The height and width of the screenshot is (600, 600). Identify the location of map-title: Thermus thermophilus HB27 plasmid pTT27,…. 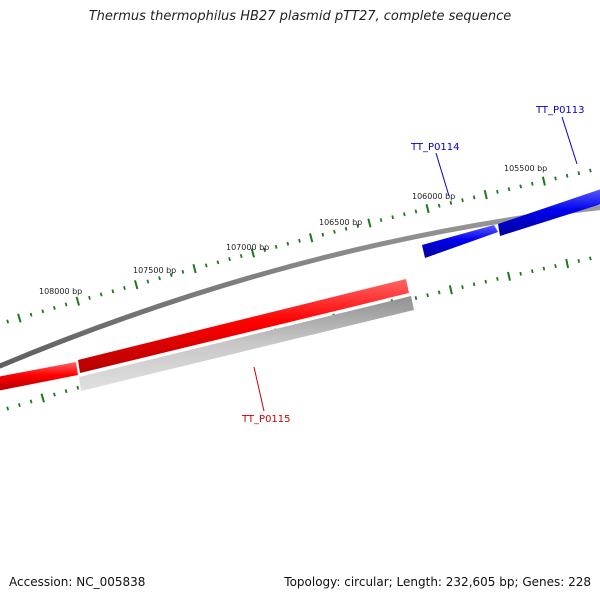
(300, 16).